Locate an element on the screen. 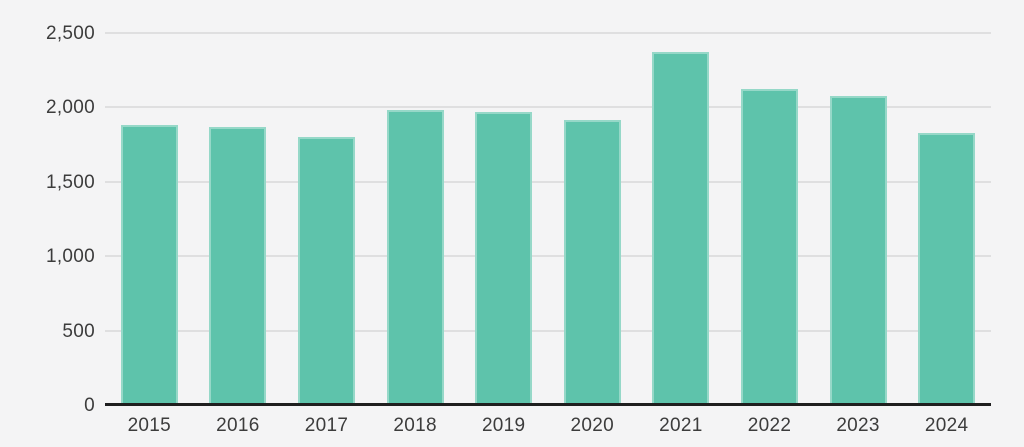  x-tick-label-2022: 2022 is located at coordinates (769, 425).